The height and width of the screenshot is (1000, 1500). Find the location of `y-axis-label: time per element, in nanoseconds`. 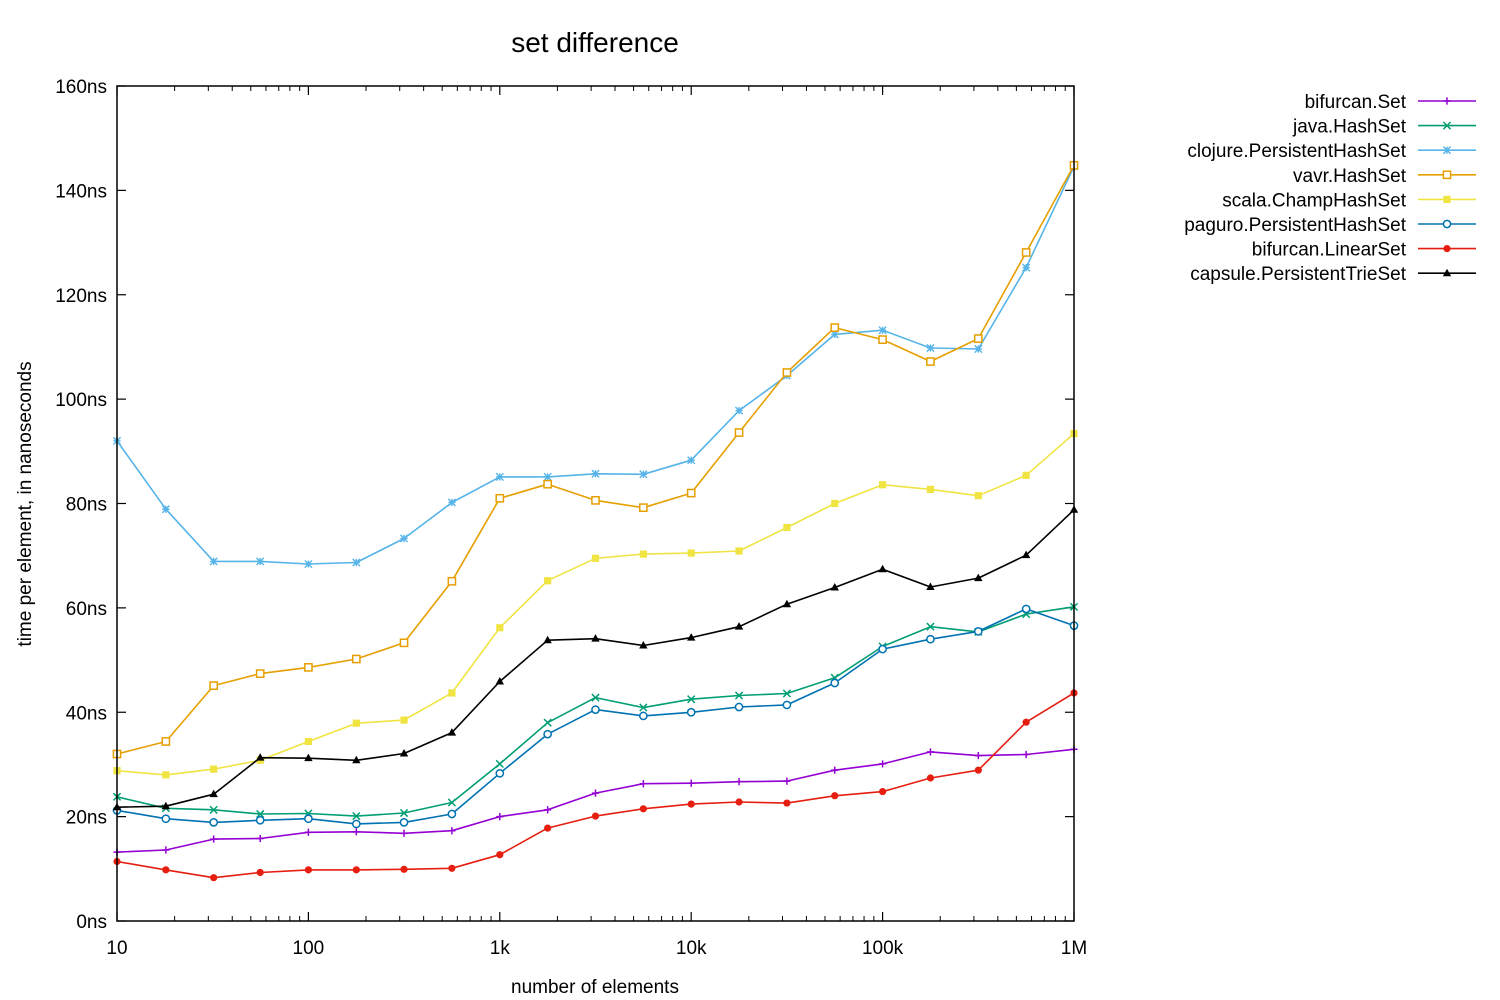

y-axis-label: time per element, in nanoseconds is located at coordinates (25, 503).